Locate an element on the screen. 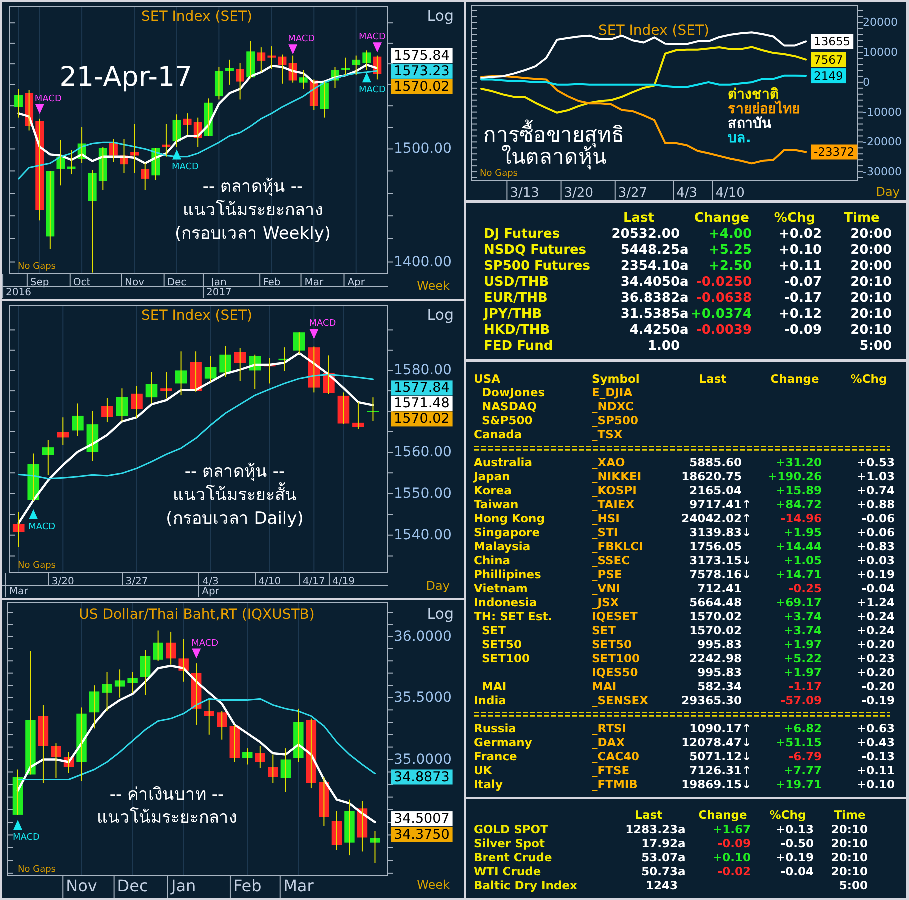 This screenshot has width=909, height=900. data-label: +19.71 is located at coordinates (799, 785).